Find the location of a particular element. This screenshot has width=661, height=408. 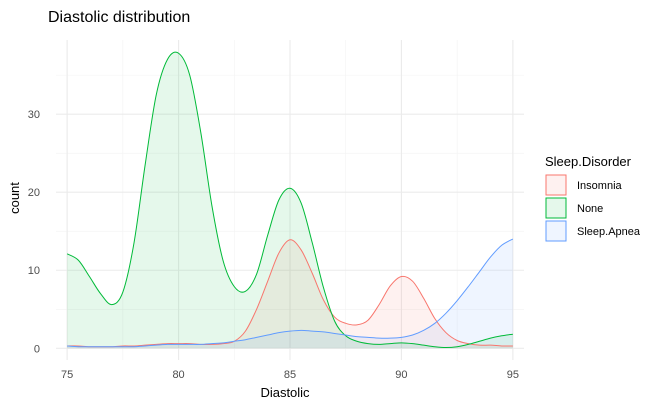

legend-key-bg-insomnia is located at coordinates (556, 185).